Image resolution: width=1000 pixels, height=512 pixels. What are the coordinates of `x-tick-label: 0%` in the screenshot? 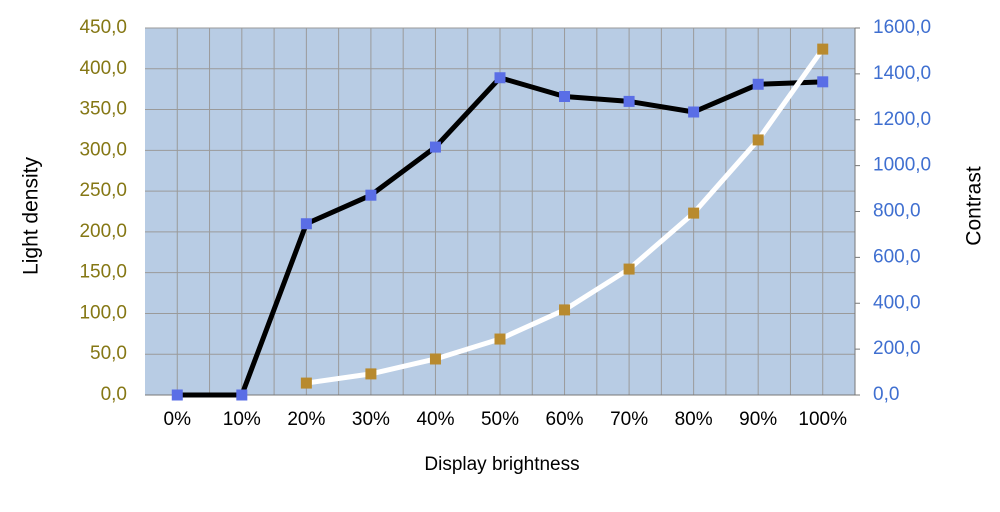 It's located at (178, 419).